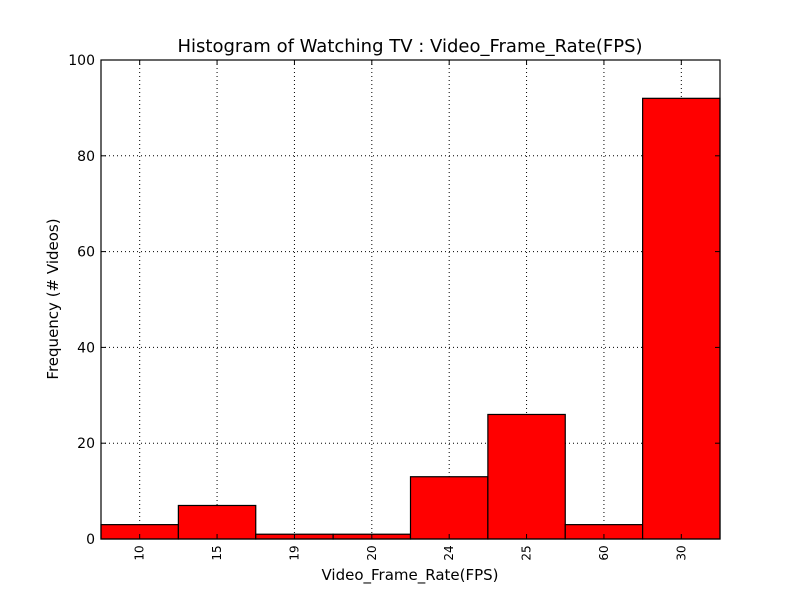  Describe the element at coordinates (527, 552) in the screenshot. I see `x-tick-label-25: 25` at that location.